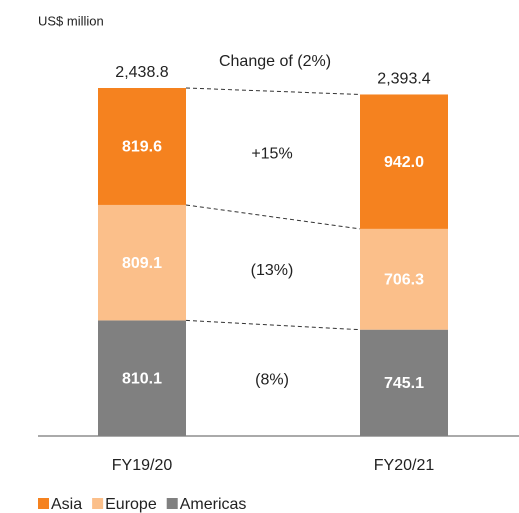 The height and width of the screenshot is (513, 519). I want to click on legend-label: Americas, so click(213, 504).